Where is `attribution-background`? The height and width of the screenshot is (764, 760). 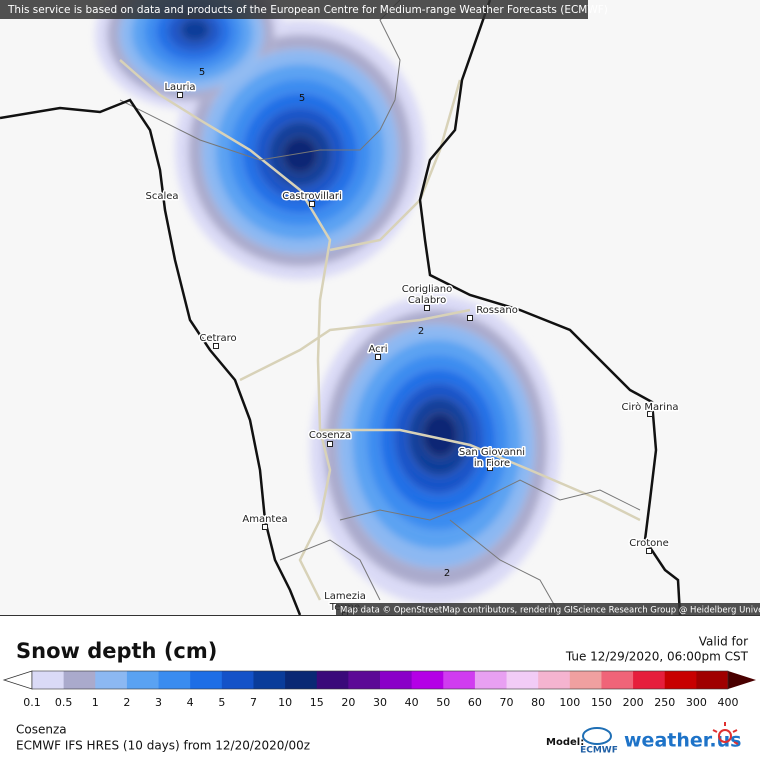 attribution-background is located at coordinates (548, 609).